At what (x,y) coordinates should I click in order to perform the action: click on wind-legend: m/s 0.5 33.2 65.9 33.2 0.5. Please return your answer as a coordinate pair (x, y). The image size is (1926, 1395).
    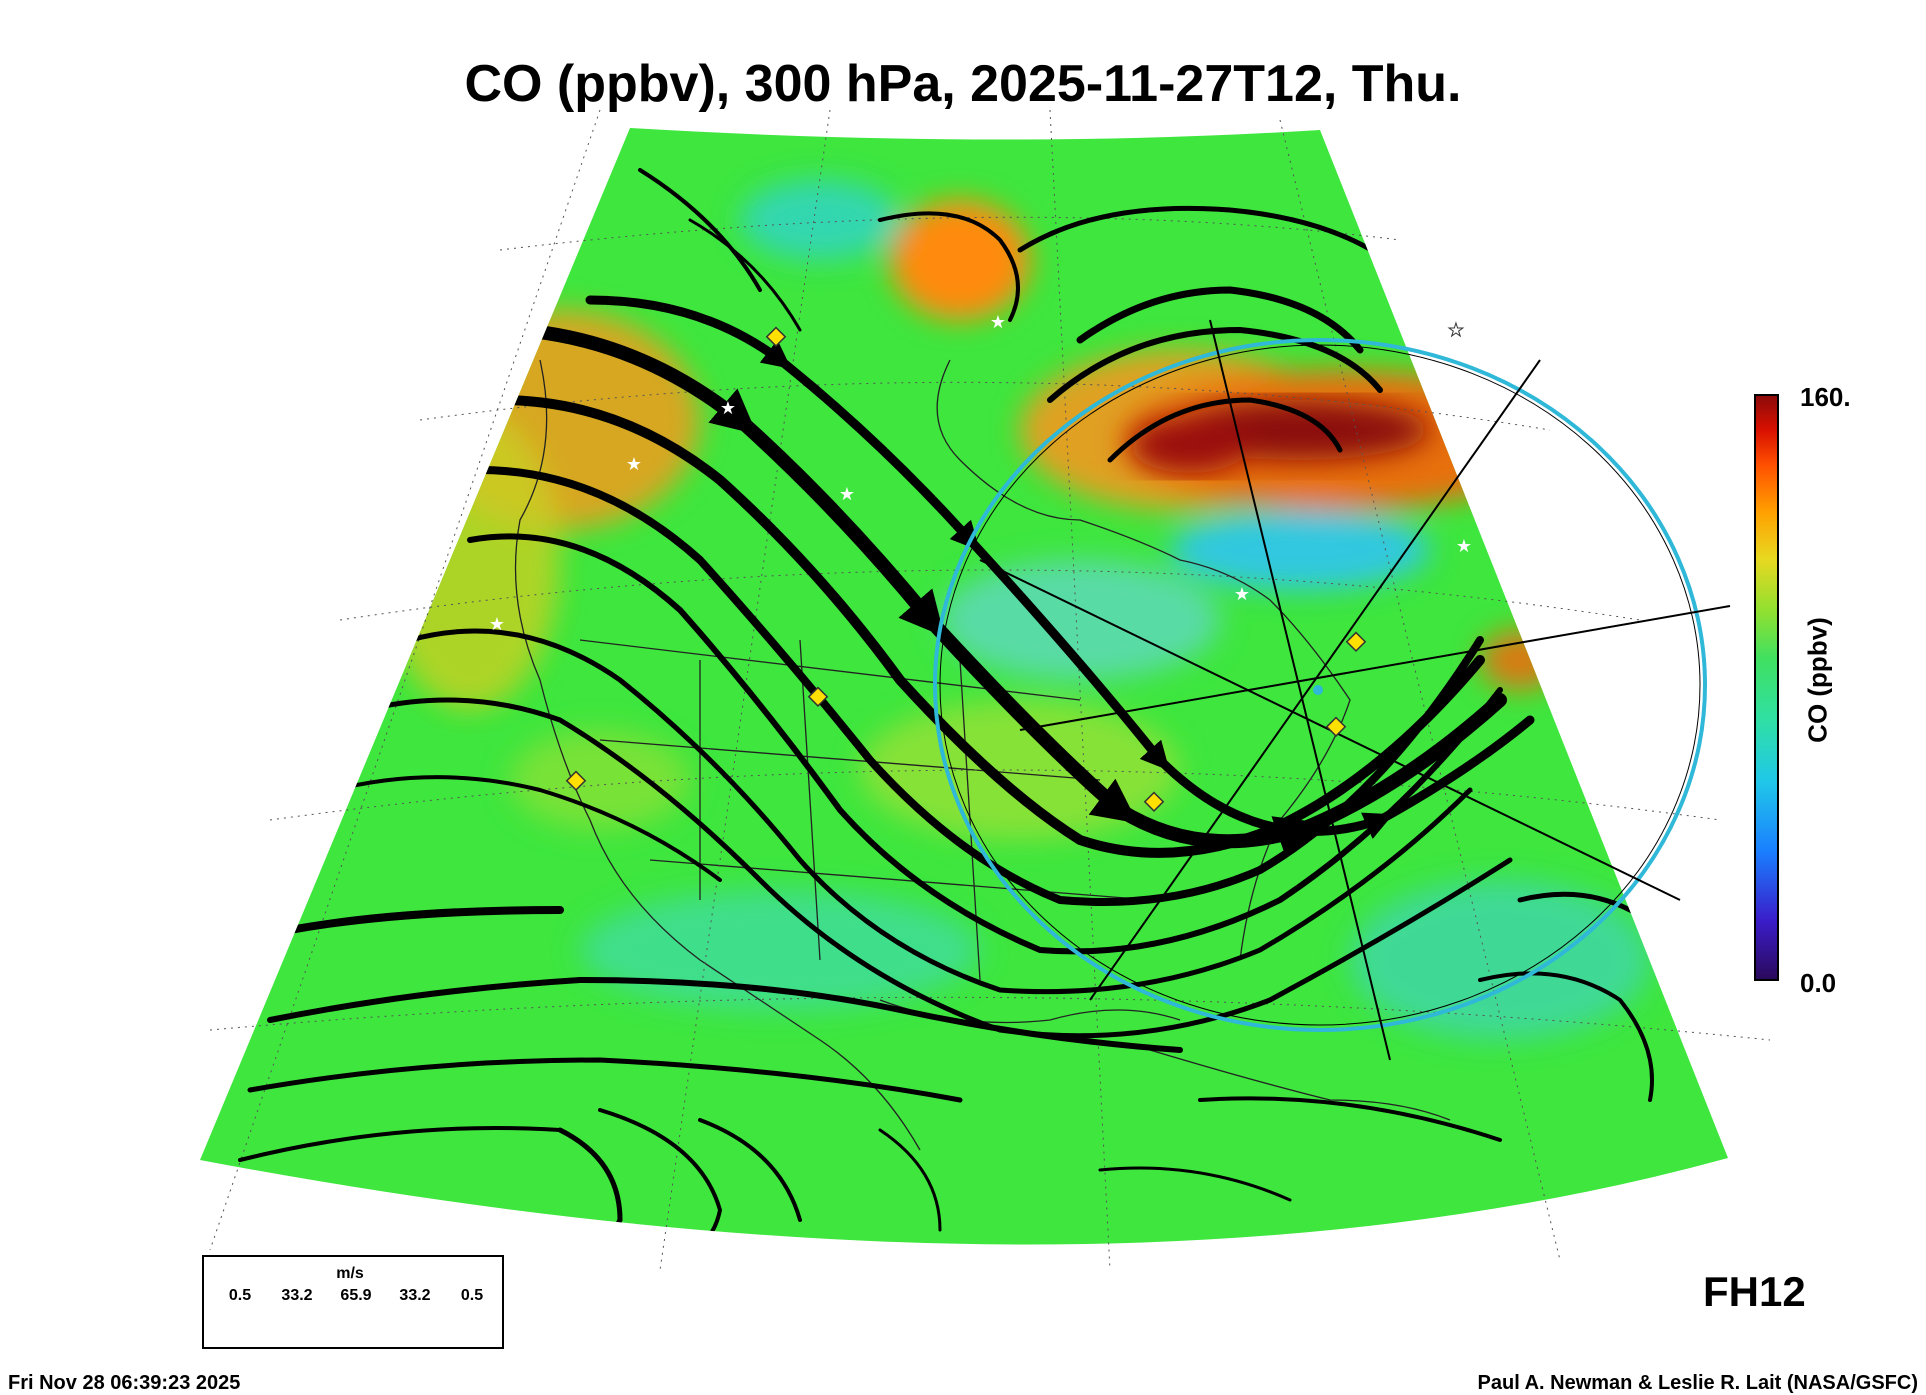
    Looking at the image, I should click on (353, 1302).